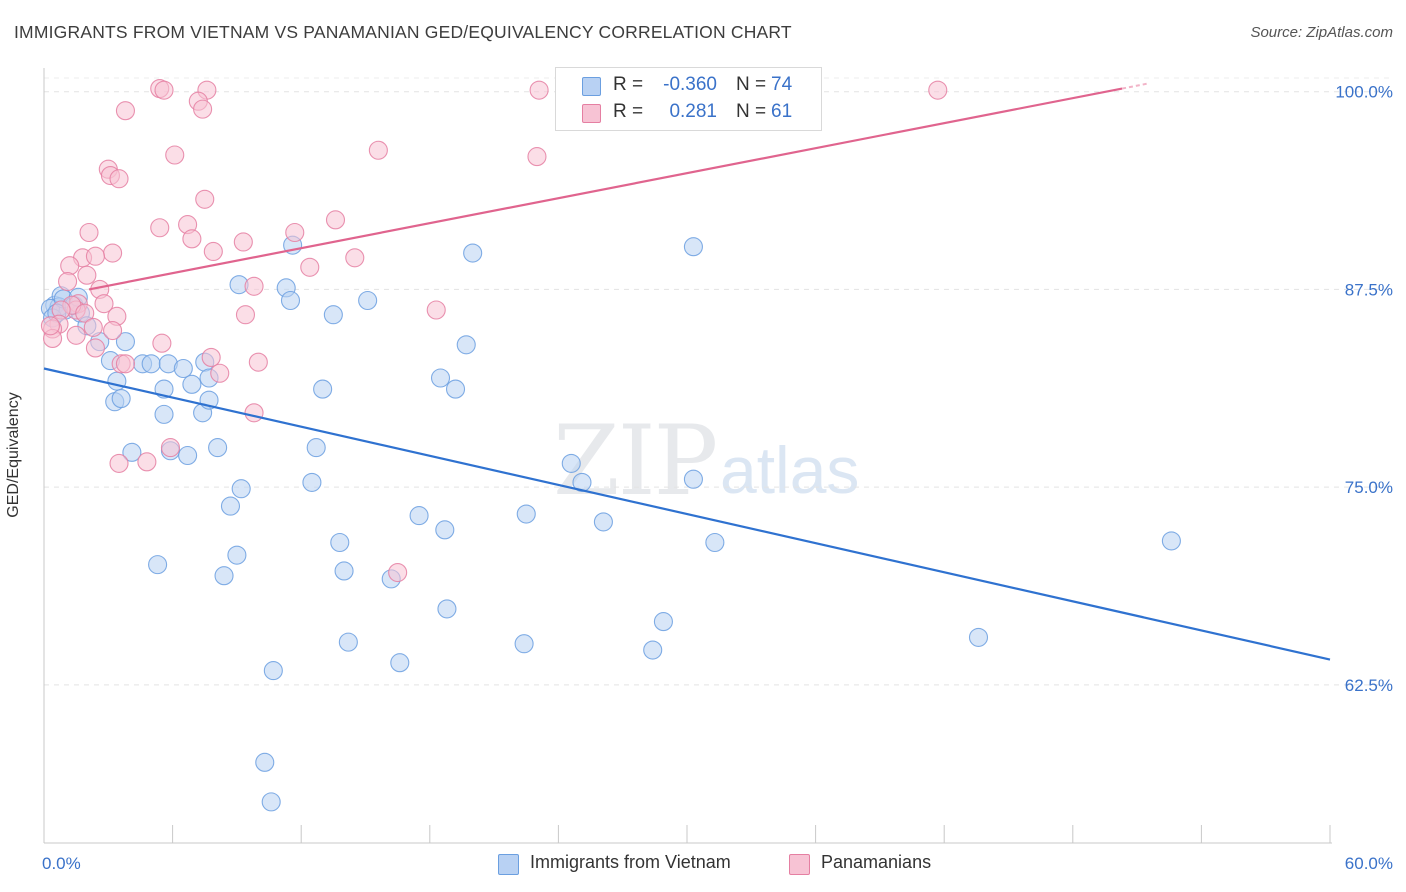  What do you see at coordinates (1369, 863) in the screenshot?
I see `x-tick-label-max: 60.0%` at bounding box center [1369, 863].